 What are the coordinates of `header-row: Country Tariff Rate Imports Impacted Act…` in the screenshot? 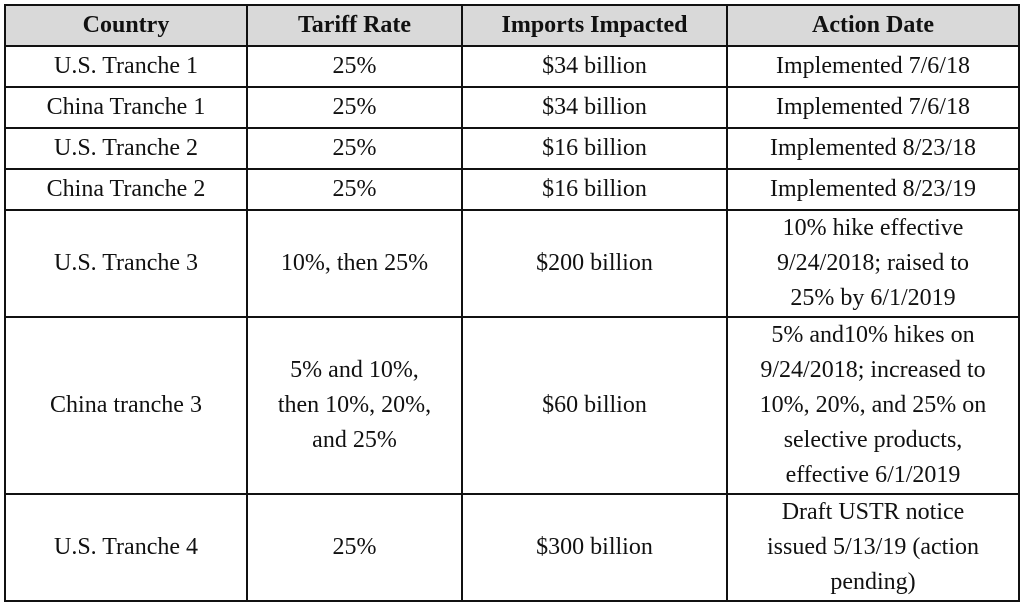 It's located at (512, 25).